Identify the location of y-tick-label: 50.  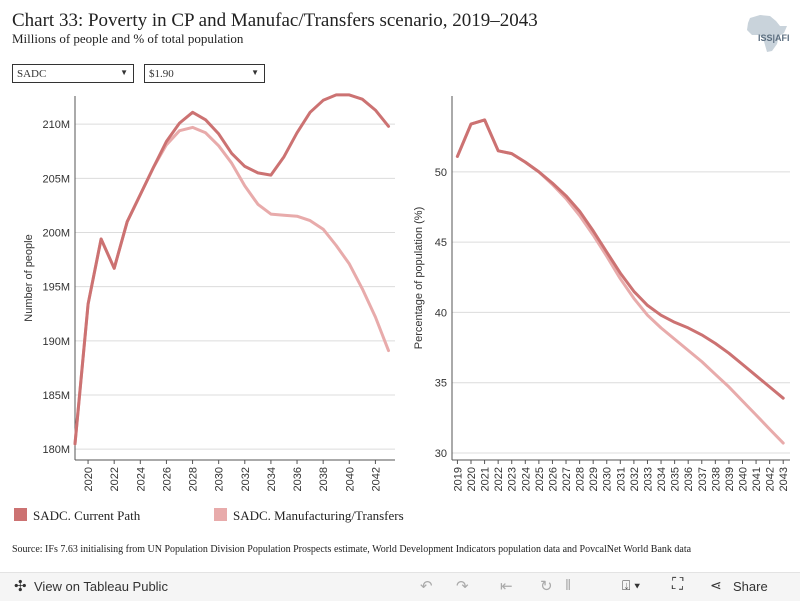
(441, 173).